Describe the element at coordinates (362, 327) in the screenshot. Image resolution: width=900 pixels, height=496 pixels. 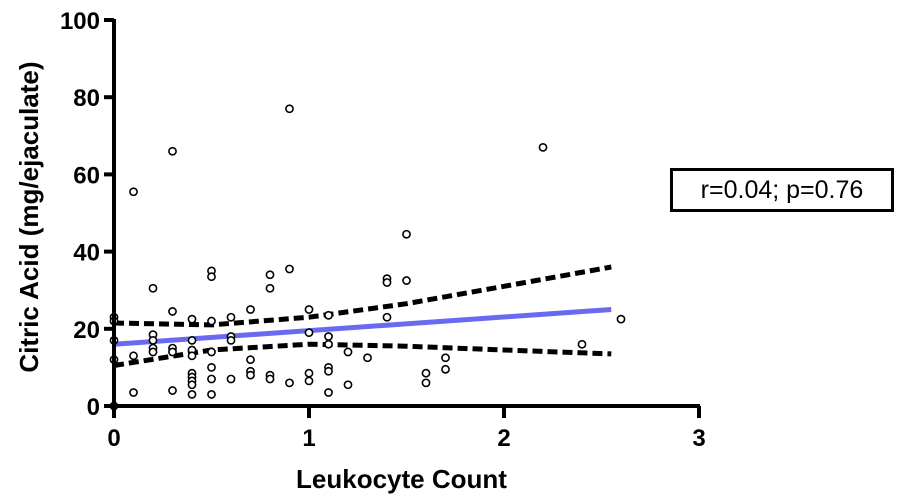
I see `regression-line` at that location.